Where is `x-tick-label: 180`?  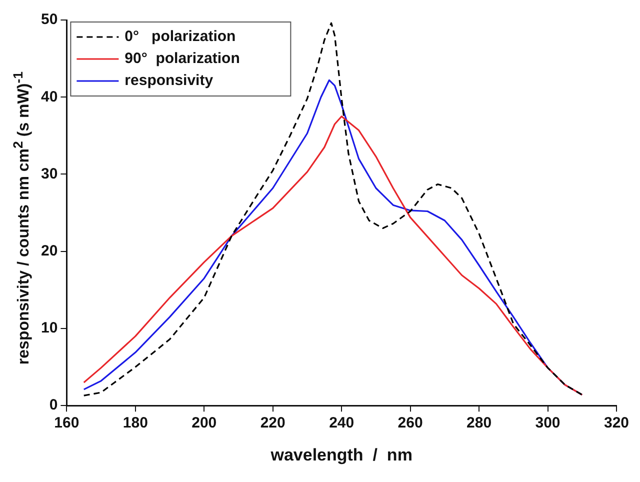 x-tick-label: 180 is located at coordinates (135, 423).